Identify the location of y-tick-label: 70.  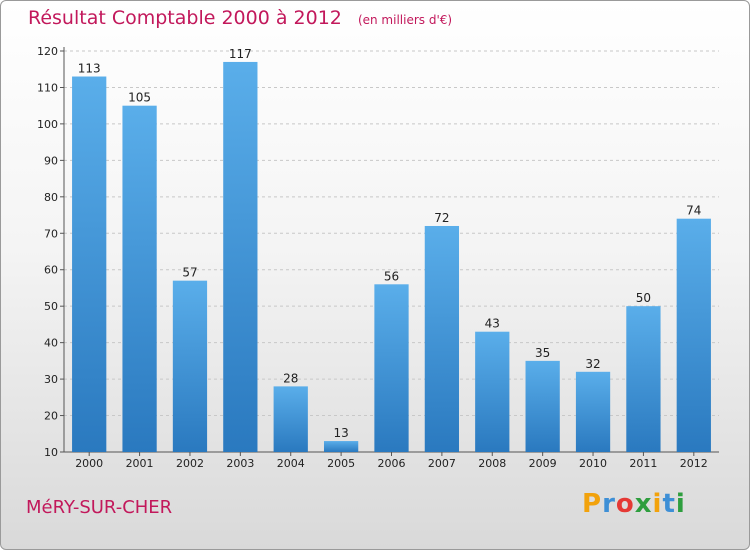
(51, 233).